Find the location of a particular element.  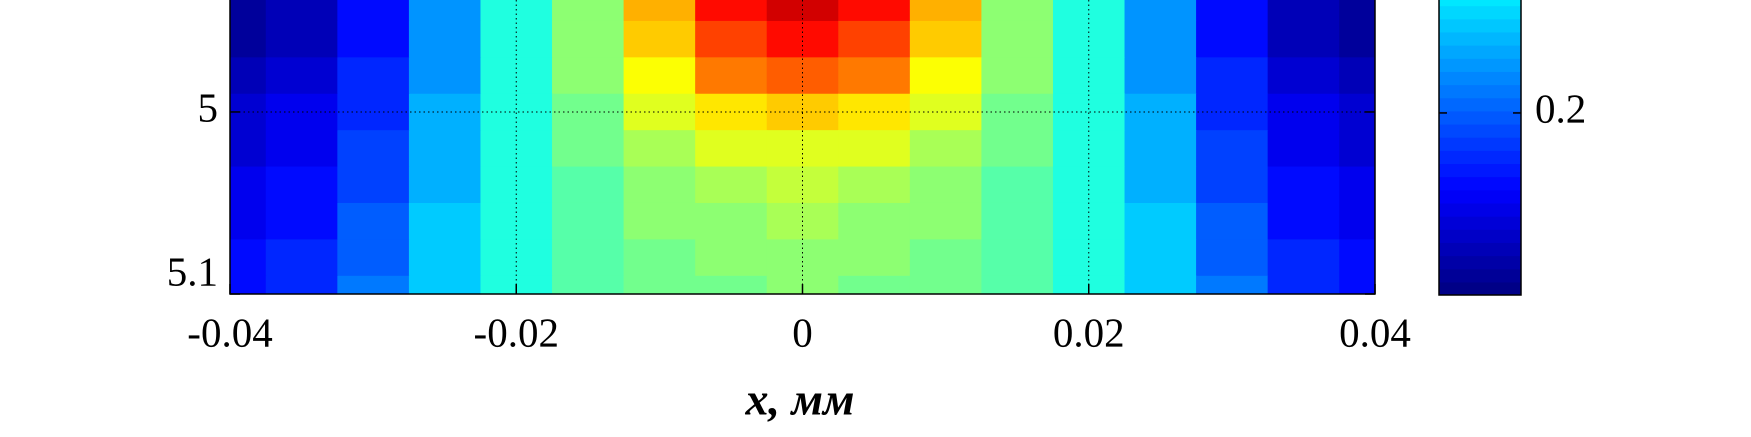

x-tick-label: 0.02 is located at coordinates (1089, 332).